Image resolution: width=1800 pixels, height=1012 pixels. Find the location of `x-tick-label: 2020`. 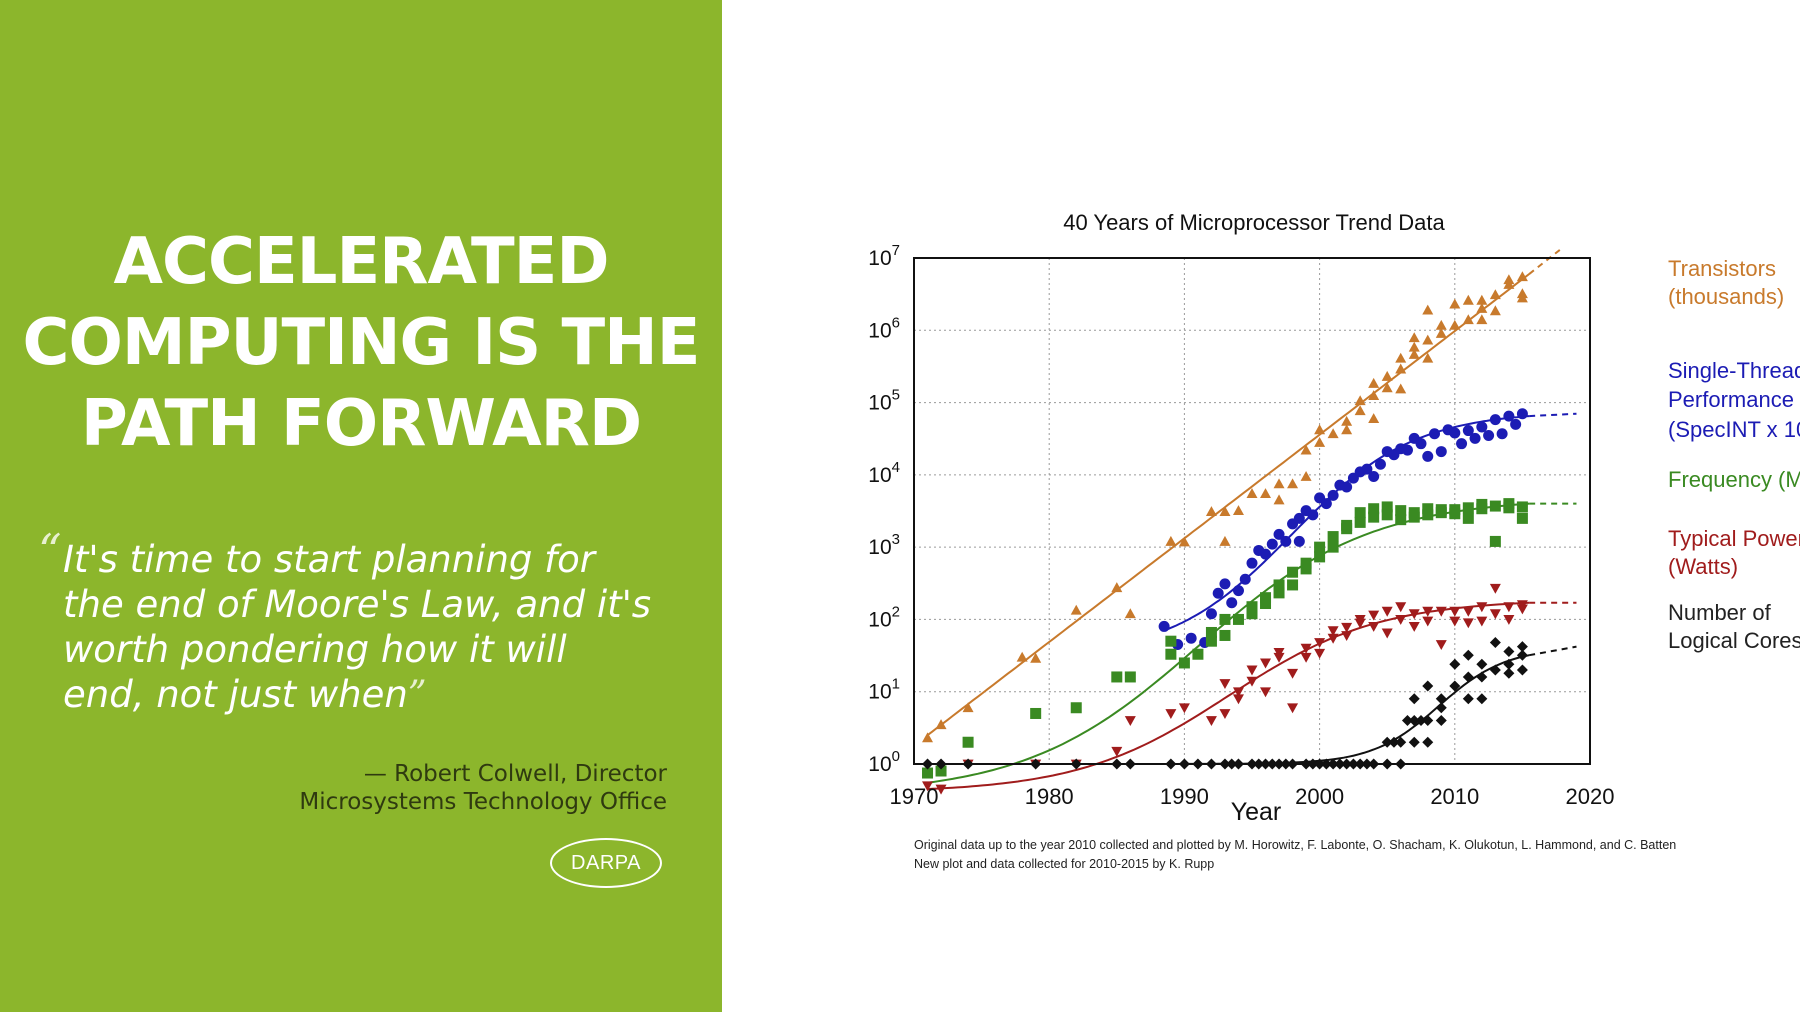

x-tick-label: 2020 is located at coordinates (1590, 796).